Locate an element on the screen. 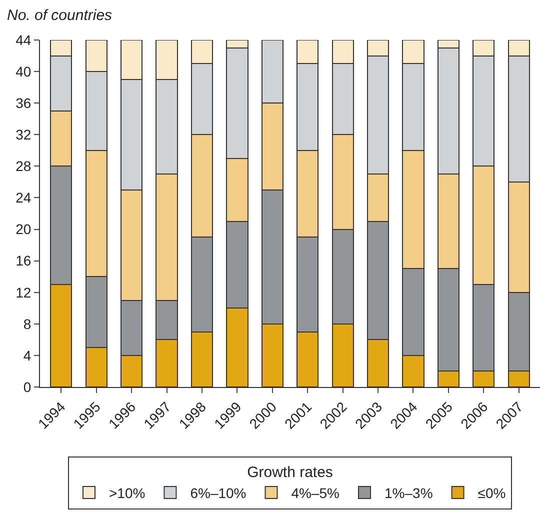 The height and width of the screenshot is (517, 548). legend-label: 1%–3% is located at coordinates (408, 492).